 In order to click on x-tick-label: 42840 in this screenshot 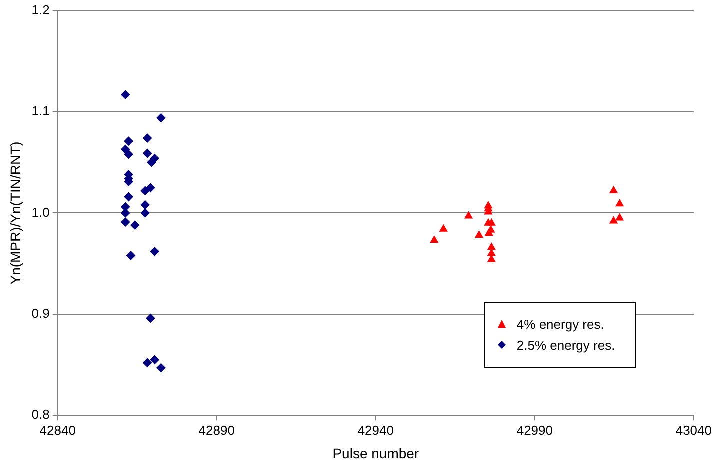, I will do `click(58, 430)`.